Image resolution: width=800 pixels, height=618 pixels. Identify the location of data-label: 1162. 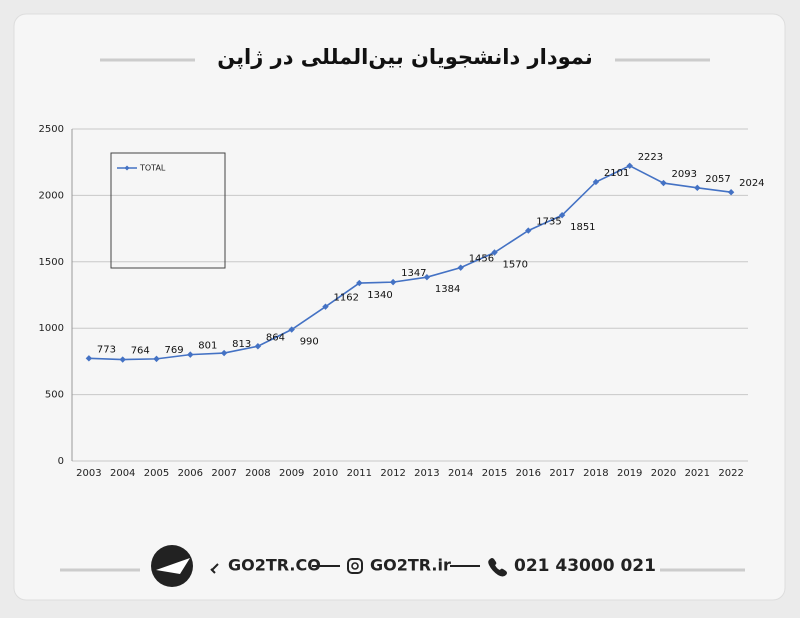
(346, 298).